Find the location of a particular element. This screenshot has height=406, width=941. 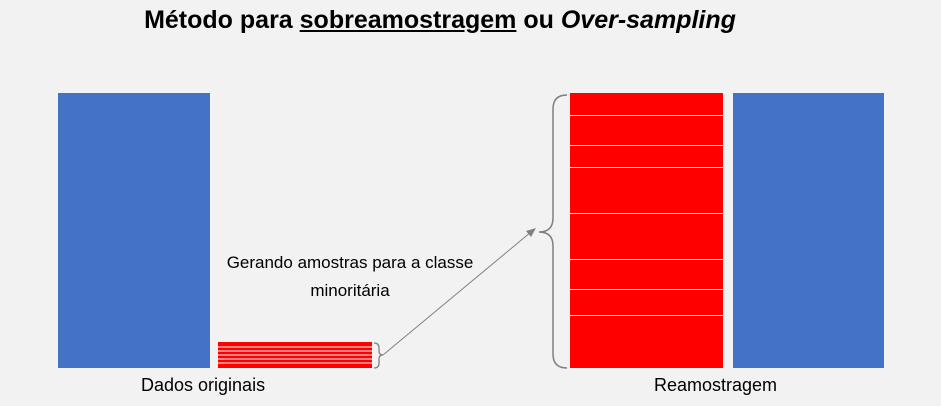

title-underlined-term: sobreamostragem is located at coordinates (408, 20).